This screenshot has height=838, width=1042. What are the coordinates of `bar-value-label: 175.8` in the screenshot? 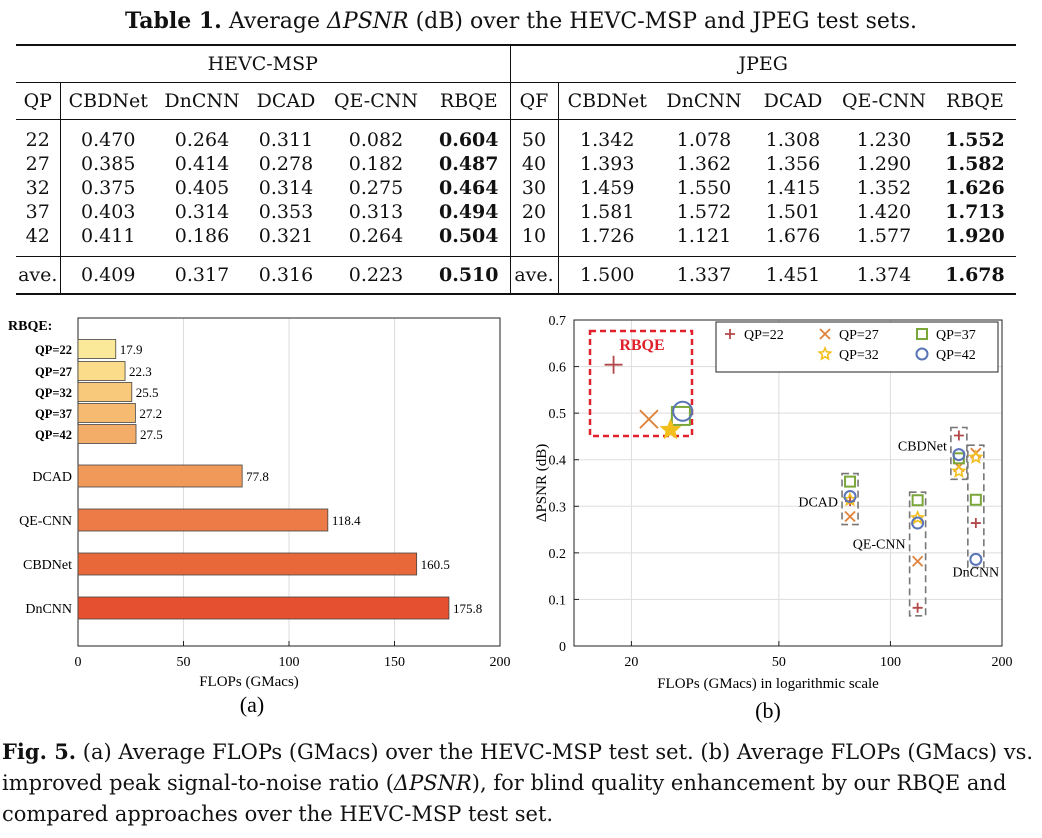 It's located at (467, 608).